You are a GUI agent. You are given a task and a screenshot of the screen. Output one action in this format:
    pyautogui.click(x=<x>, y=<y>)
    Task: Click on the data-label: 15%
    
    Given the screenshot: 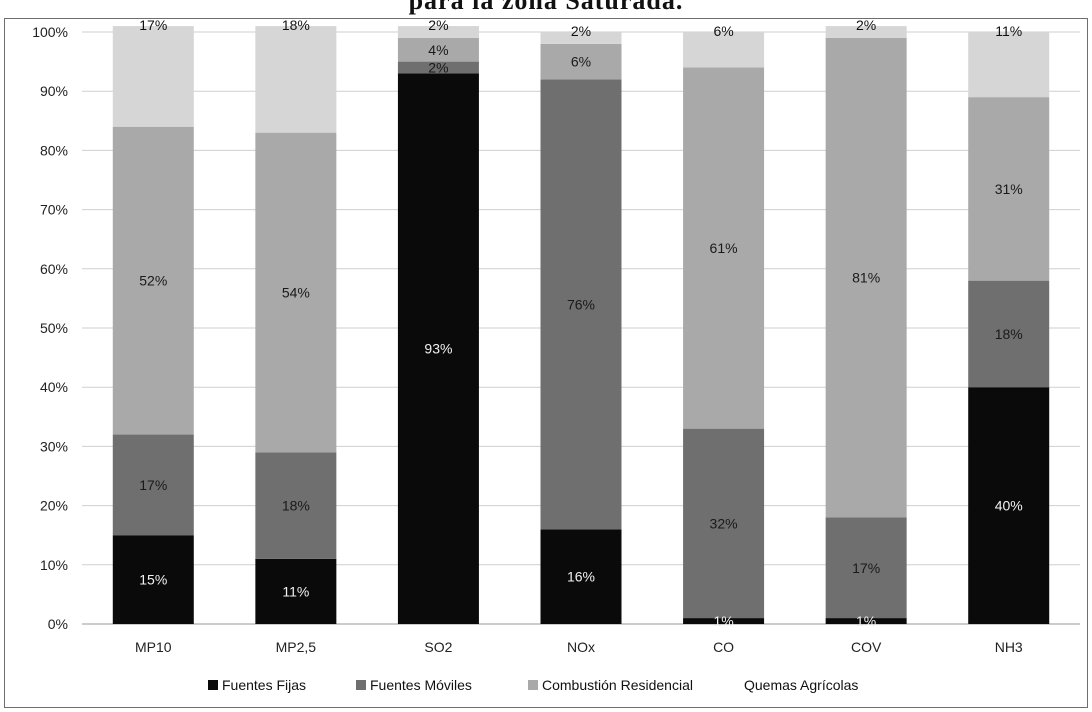 What is the action you would take?
    pyautogui.click(x=153, y=580)
    